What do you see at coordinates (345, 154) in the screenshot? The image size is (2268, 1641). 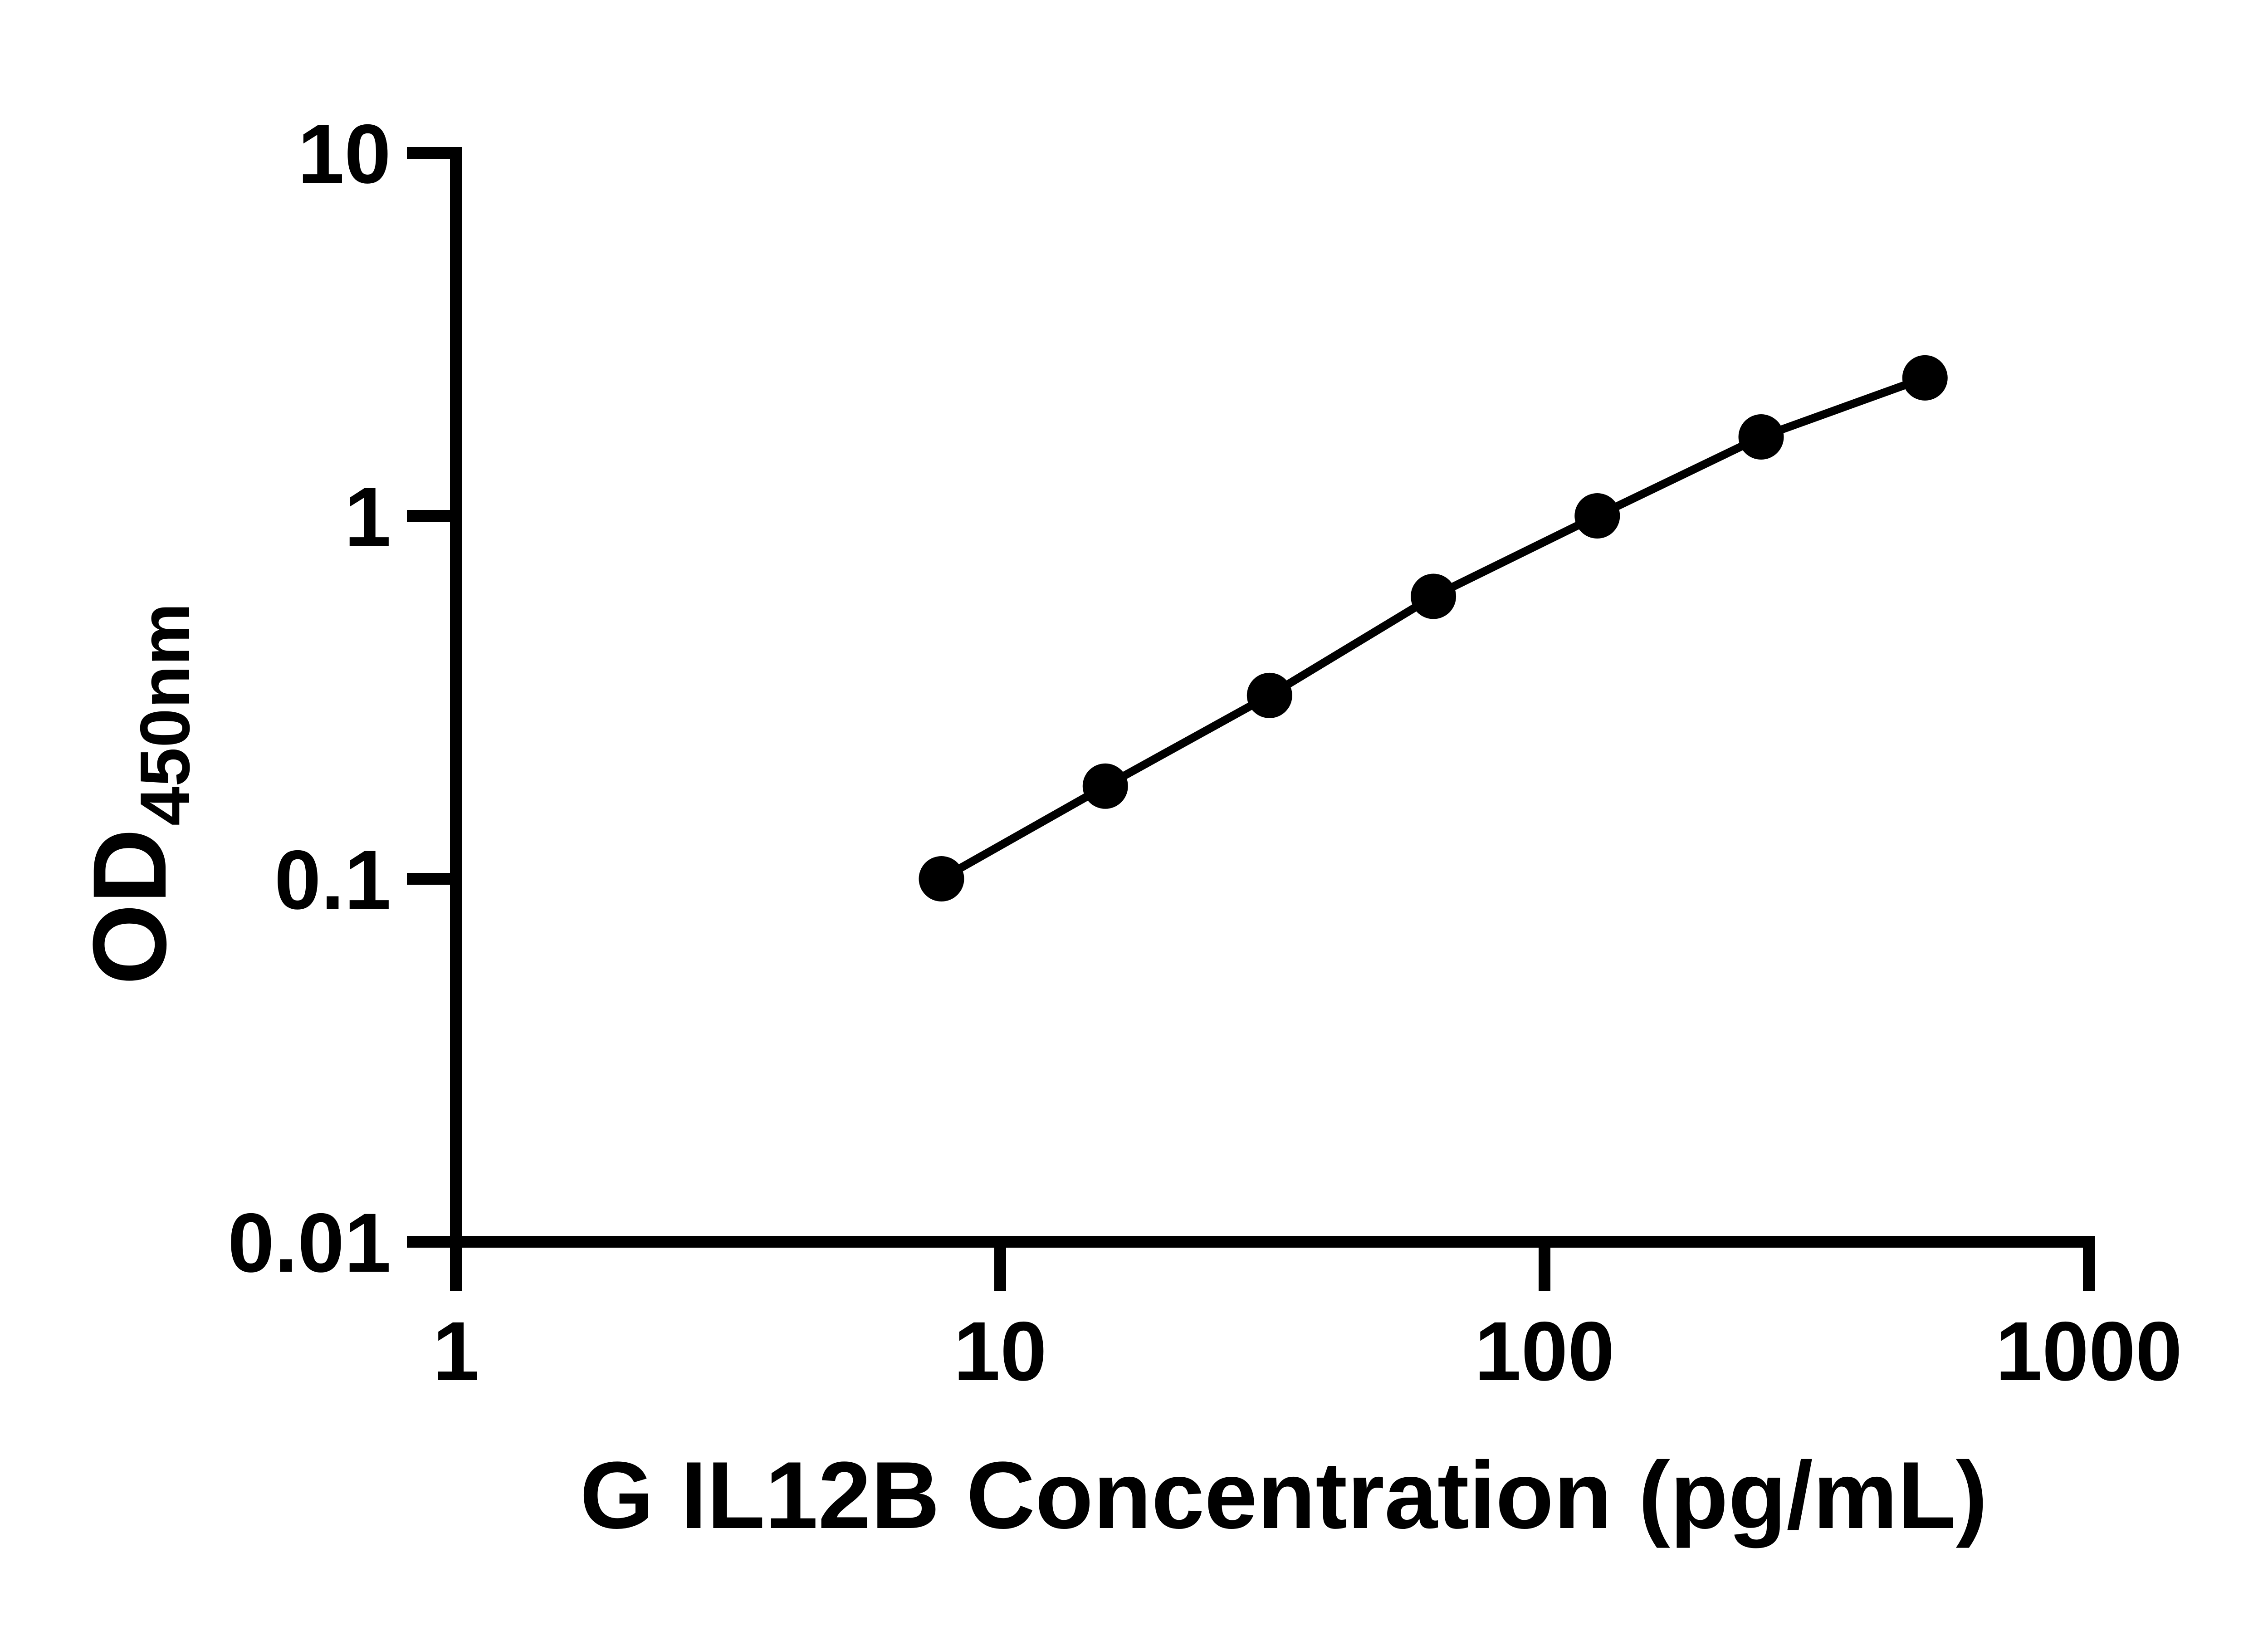 I see `y-tick-label: 10` at bounding box center [345, 154].